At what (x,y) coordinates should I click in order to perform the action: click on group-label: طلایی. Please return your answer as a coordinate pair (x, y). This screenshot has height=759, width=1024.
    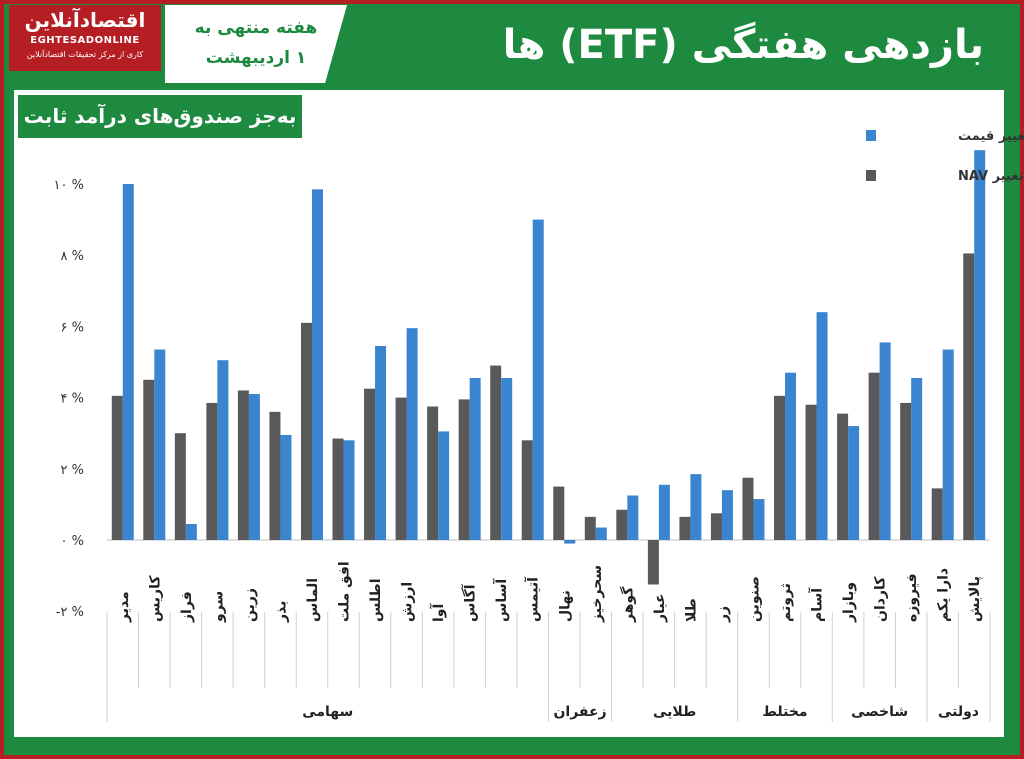
    Looking at the image, I should click on (674, 712).